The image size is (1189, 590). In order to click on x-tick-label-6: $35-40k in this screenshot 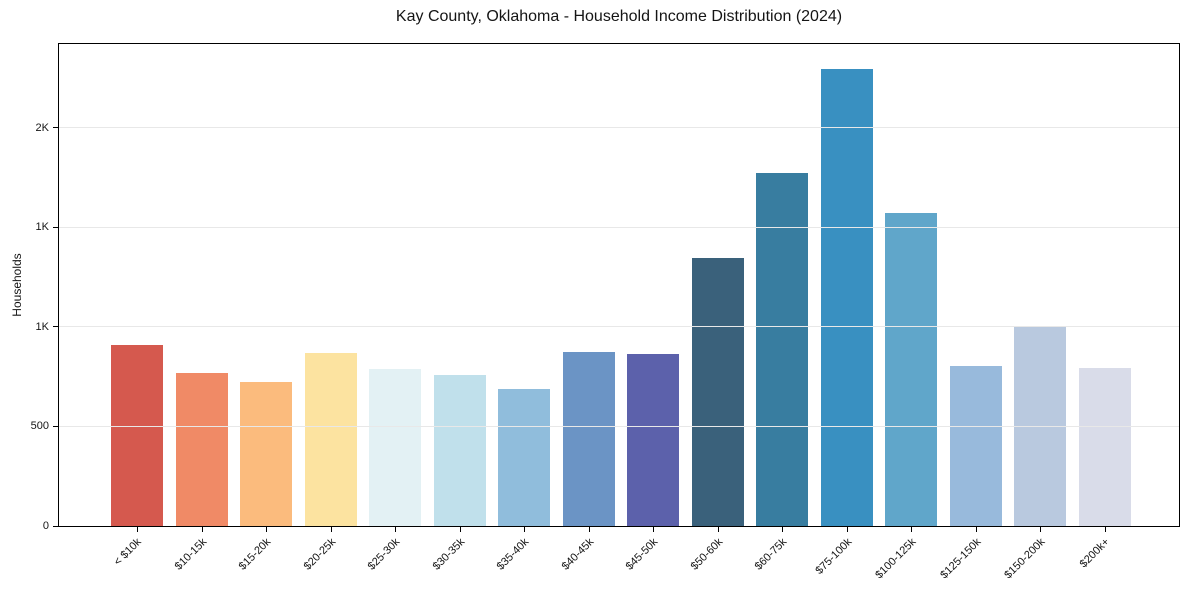, I will do `click(512, 554)`.